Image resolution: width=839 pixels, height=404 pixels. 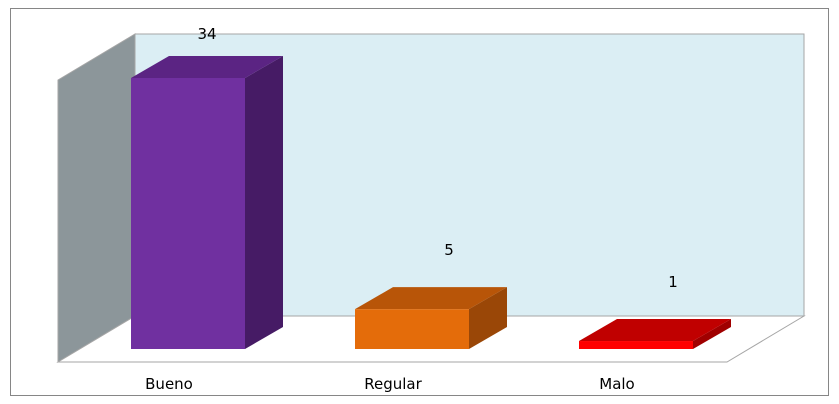 I want to click on data-label-regular: 5, so click(x=449, y=250).